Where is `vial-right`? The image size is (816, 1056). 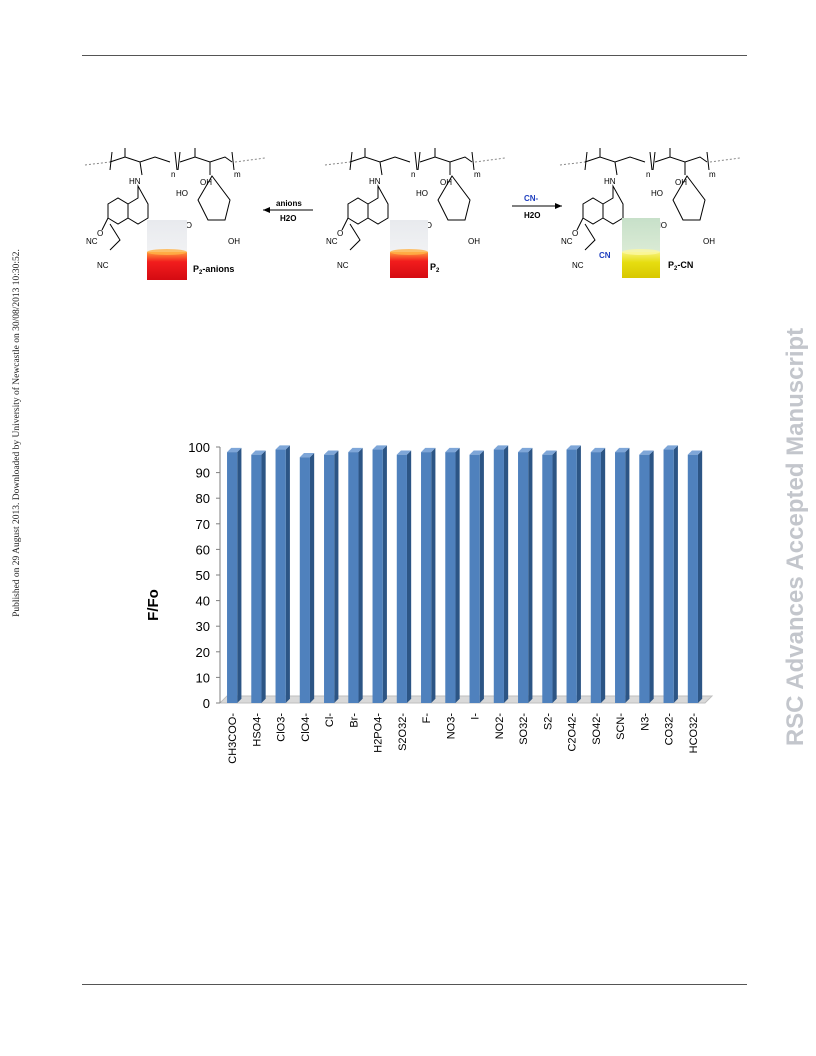 vial-right is located at coordinates (641, 248).